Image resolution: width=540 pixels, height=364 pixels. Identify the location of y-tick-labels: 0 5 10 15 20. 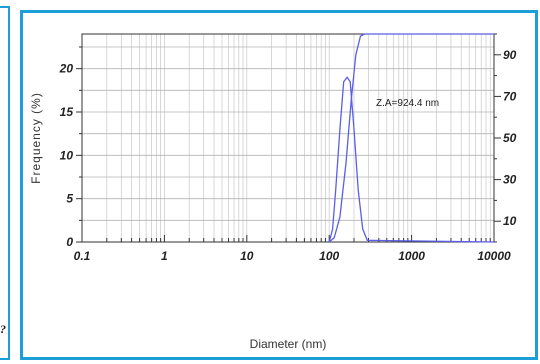
(66, 155).